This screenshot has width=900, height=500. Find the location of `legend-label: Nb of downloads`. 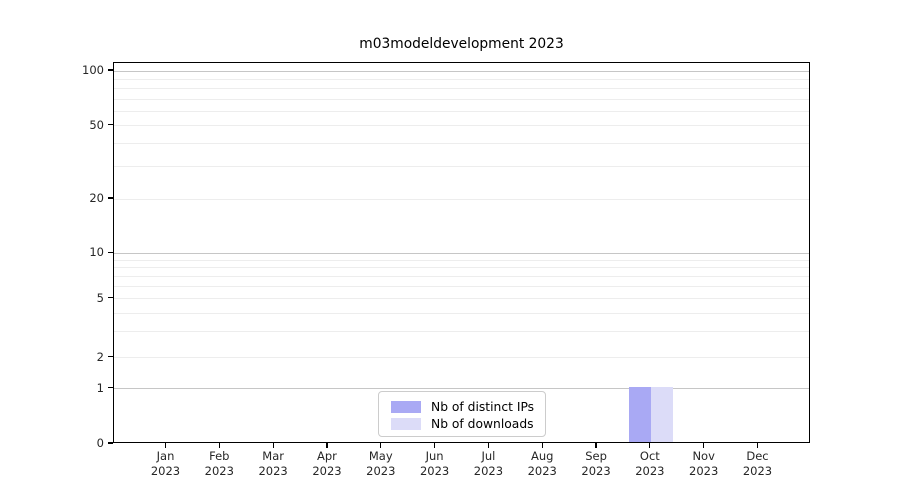

legend-label: Nb of downloads is located at coordinates (482, 423).